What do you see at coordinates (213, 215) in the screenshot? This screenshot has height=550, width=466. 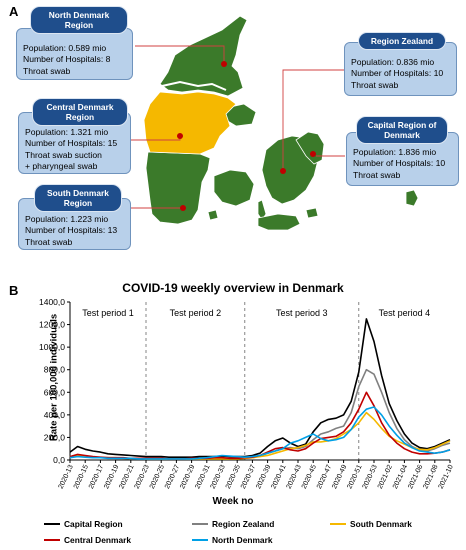 I see `als-shape` at bounding box center [213, 215].